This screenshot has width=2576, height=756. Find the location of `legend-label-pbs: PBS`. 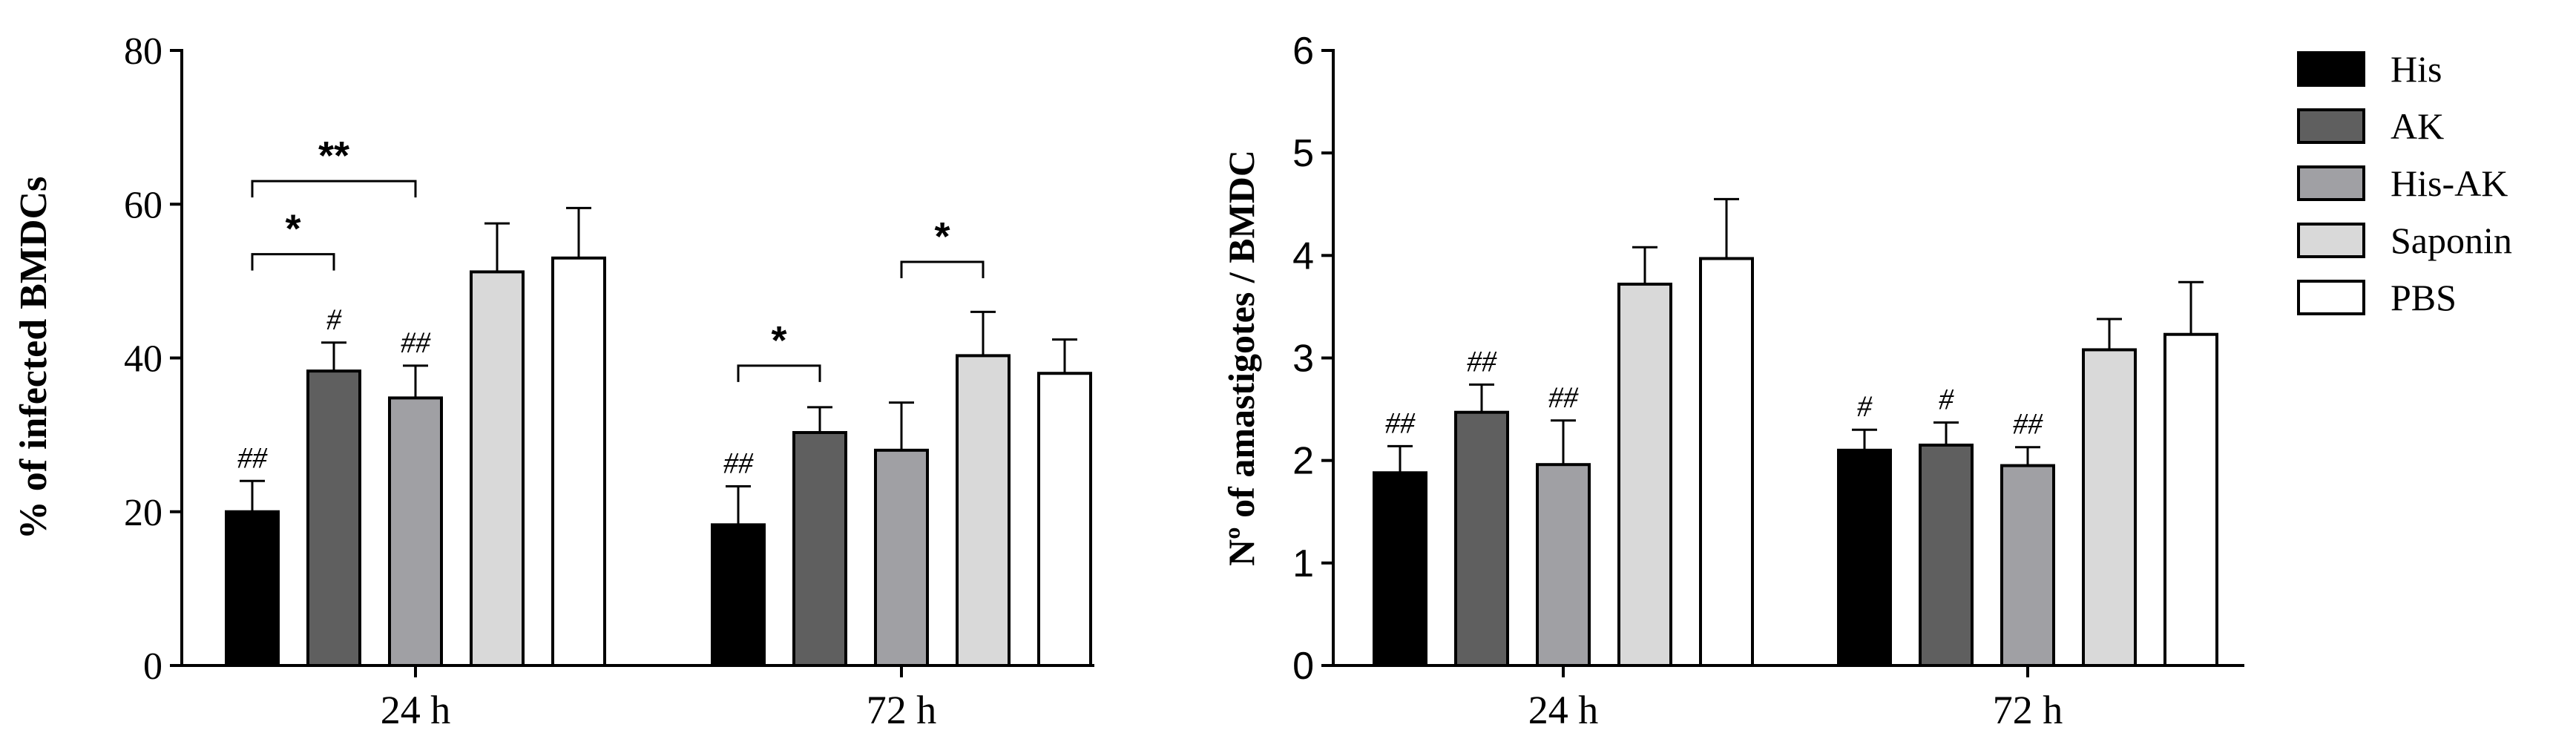

legend-label-pbs: PBS is located at coordinates (2424, 297).